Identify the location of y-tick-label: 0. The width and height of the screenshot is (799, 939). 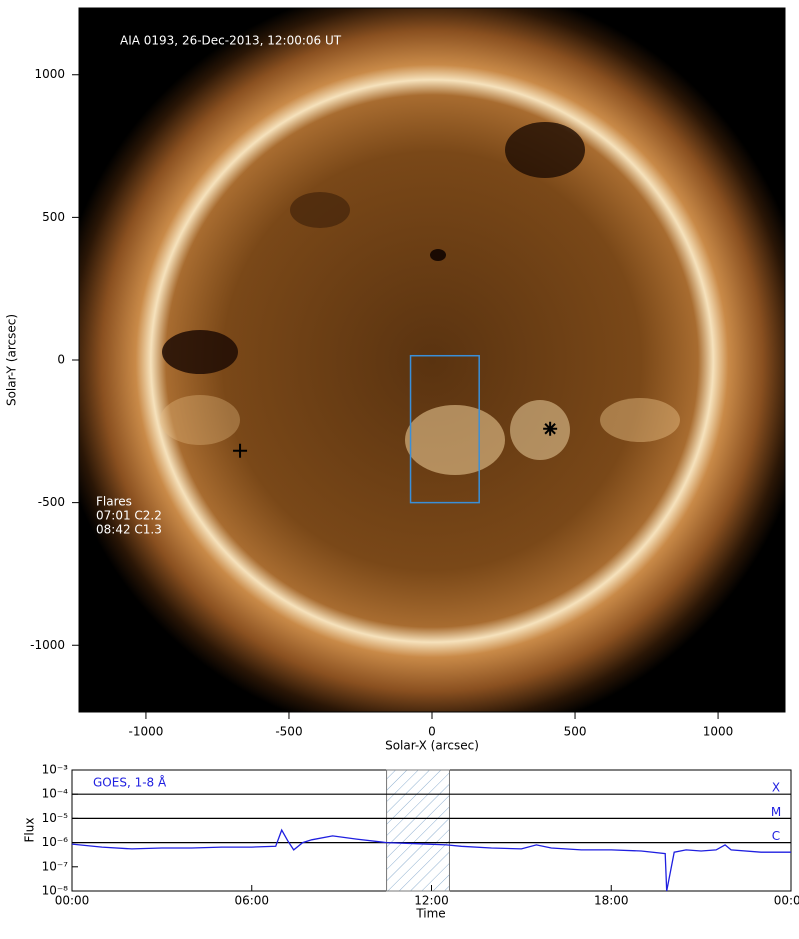
(61, 360).